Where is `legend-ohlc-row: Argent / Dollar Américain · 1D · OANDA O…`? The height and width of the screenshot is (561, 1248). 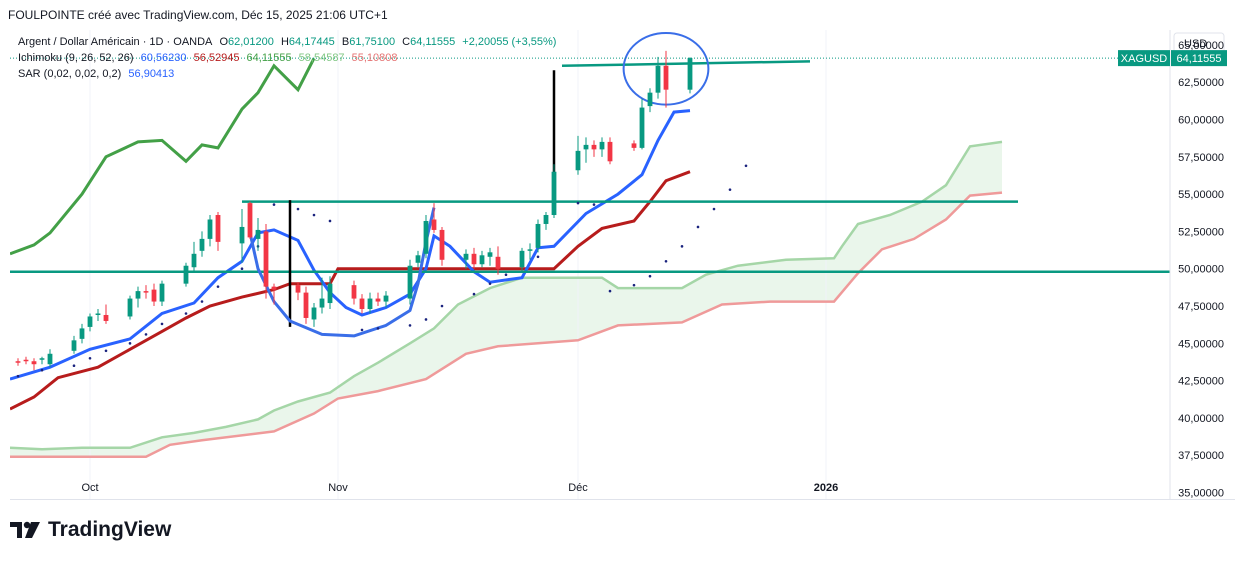
legend-ohlc-row: Argent / Dollar Américain · 1D · OANDA O… is located at coordinates (289, 42).